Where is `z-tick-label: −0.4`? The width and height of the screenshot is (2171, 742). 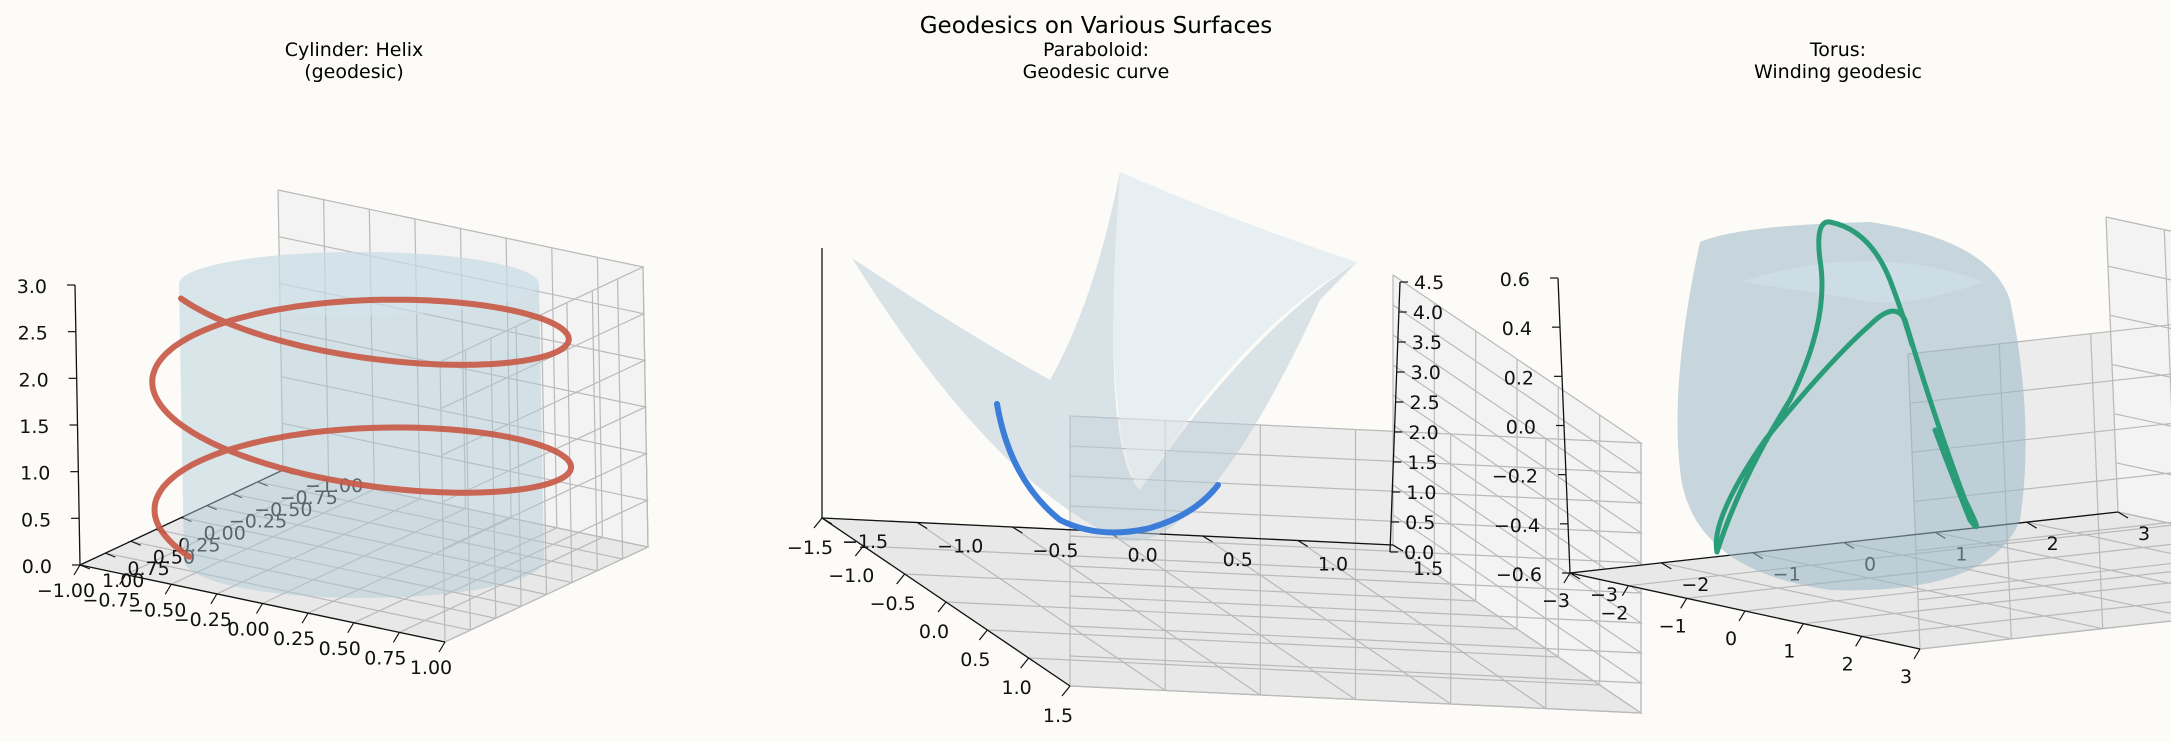 z-tick-label: −0.4 is located at coordinates (1517, 526).